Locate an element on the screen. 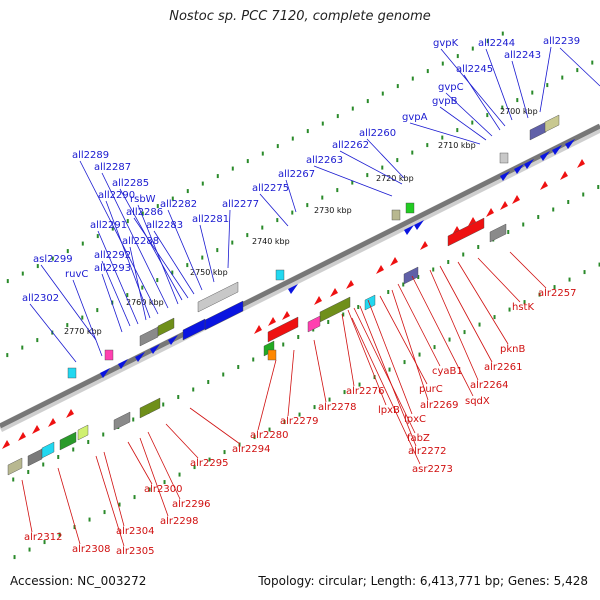 This screenshot has height=600, width=600. scale-label: 2770 kbp is located at coordinates (83, 331).